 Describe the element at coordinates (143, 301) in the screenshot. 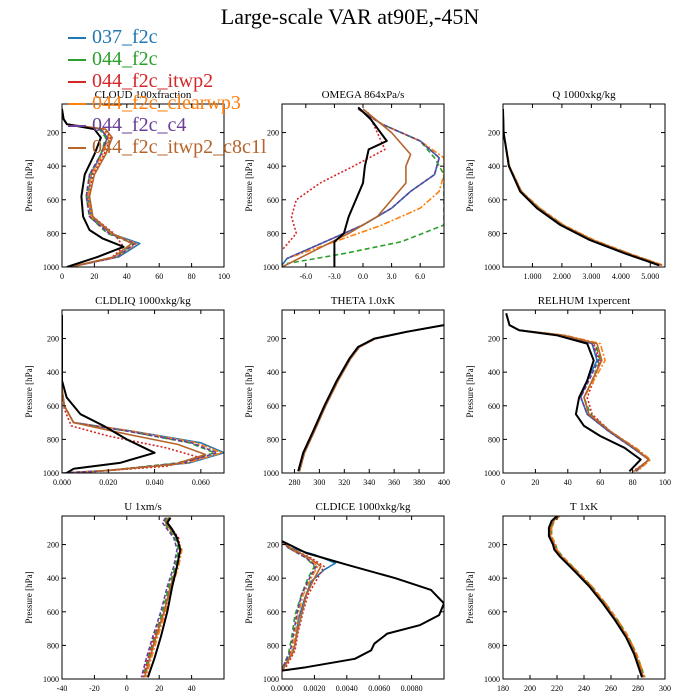

I see `panel-title: CLDLIQ 1000xkg/kg` at that location.